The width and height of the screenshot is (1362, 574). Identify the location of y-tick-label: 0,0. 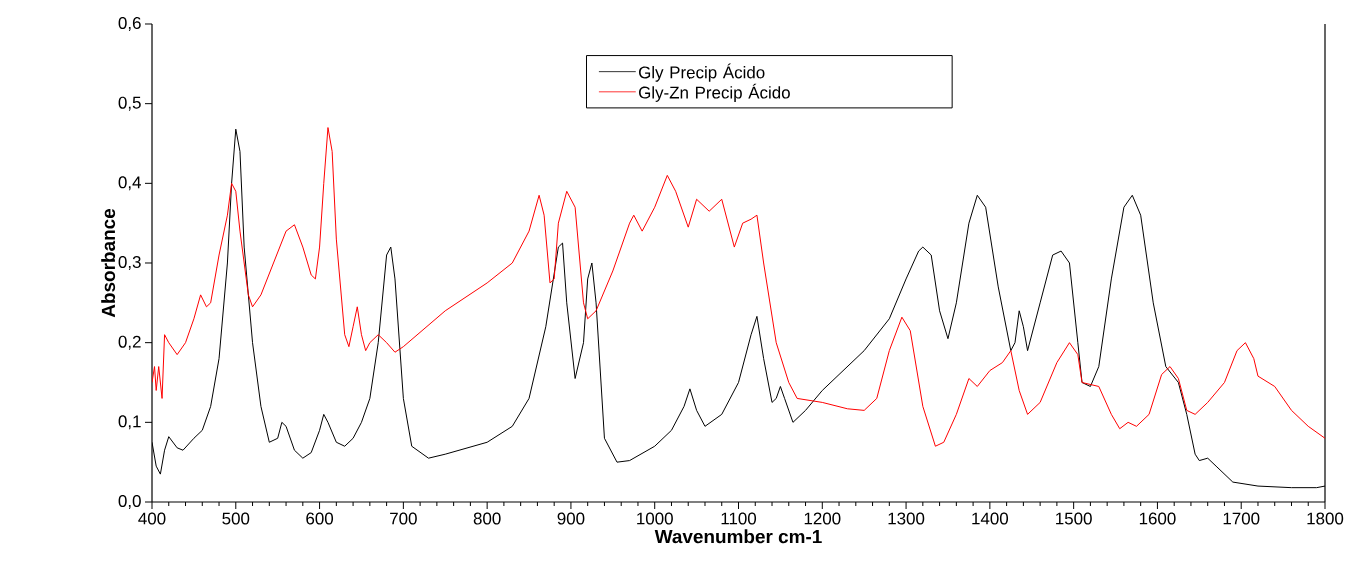
(129, 502).